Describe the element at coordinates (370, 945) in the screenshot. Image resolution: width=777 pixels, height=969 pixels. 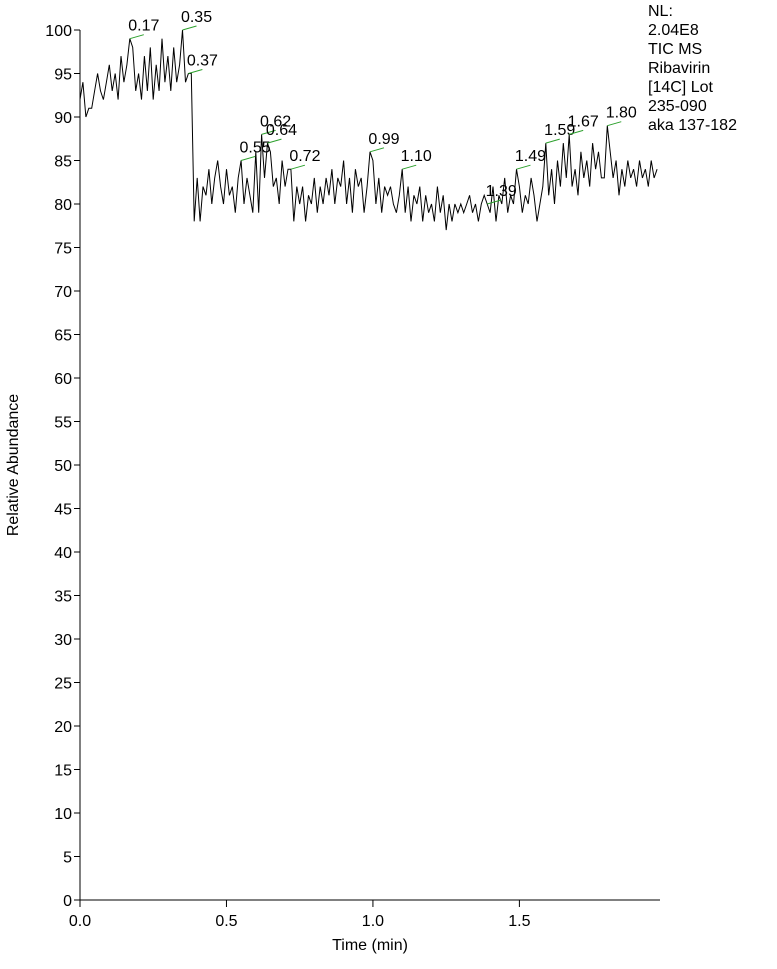
I see `x-axis-label: Time (min)` at that location.